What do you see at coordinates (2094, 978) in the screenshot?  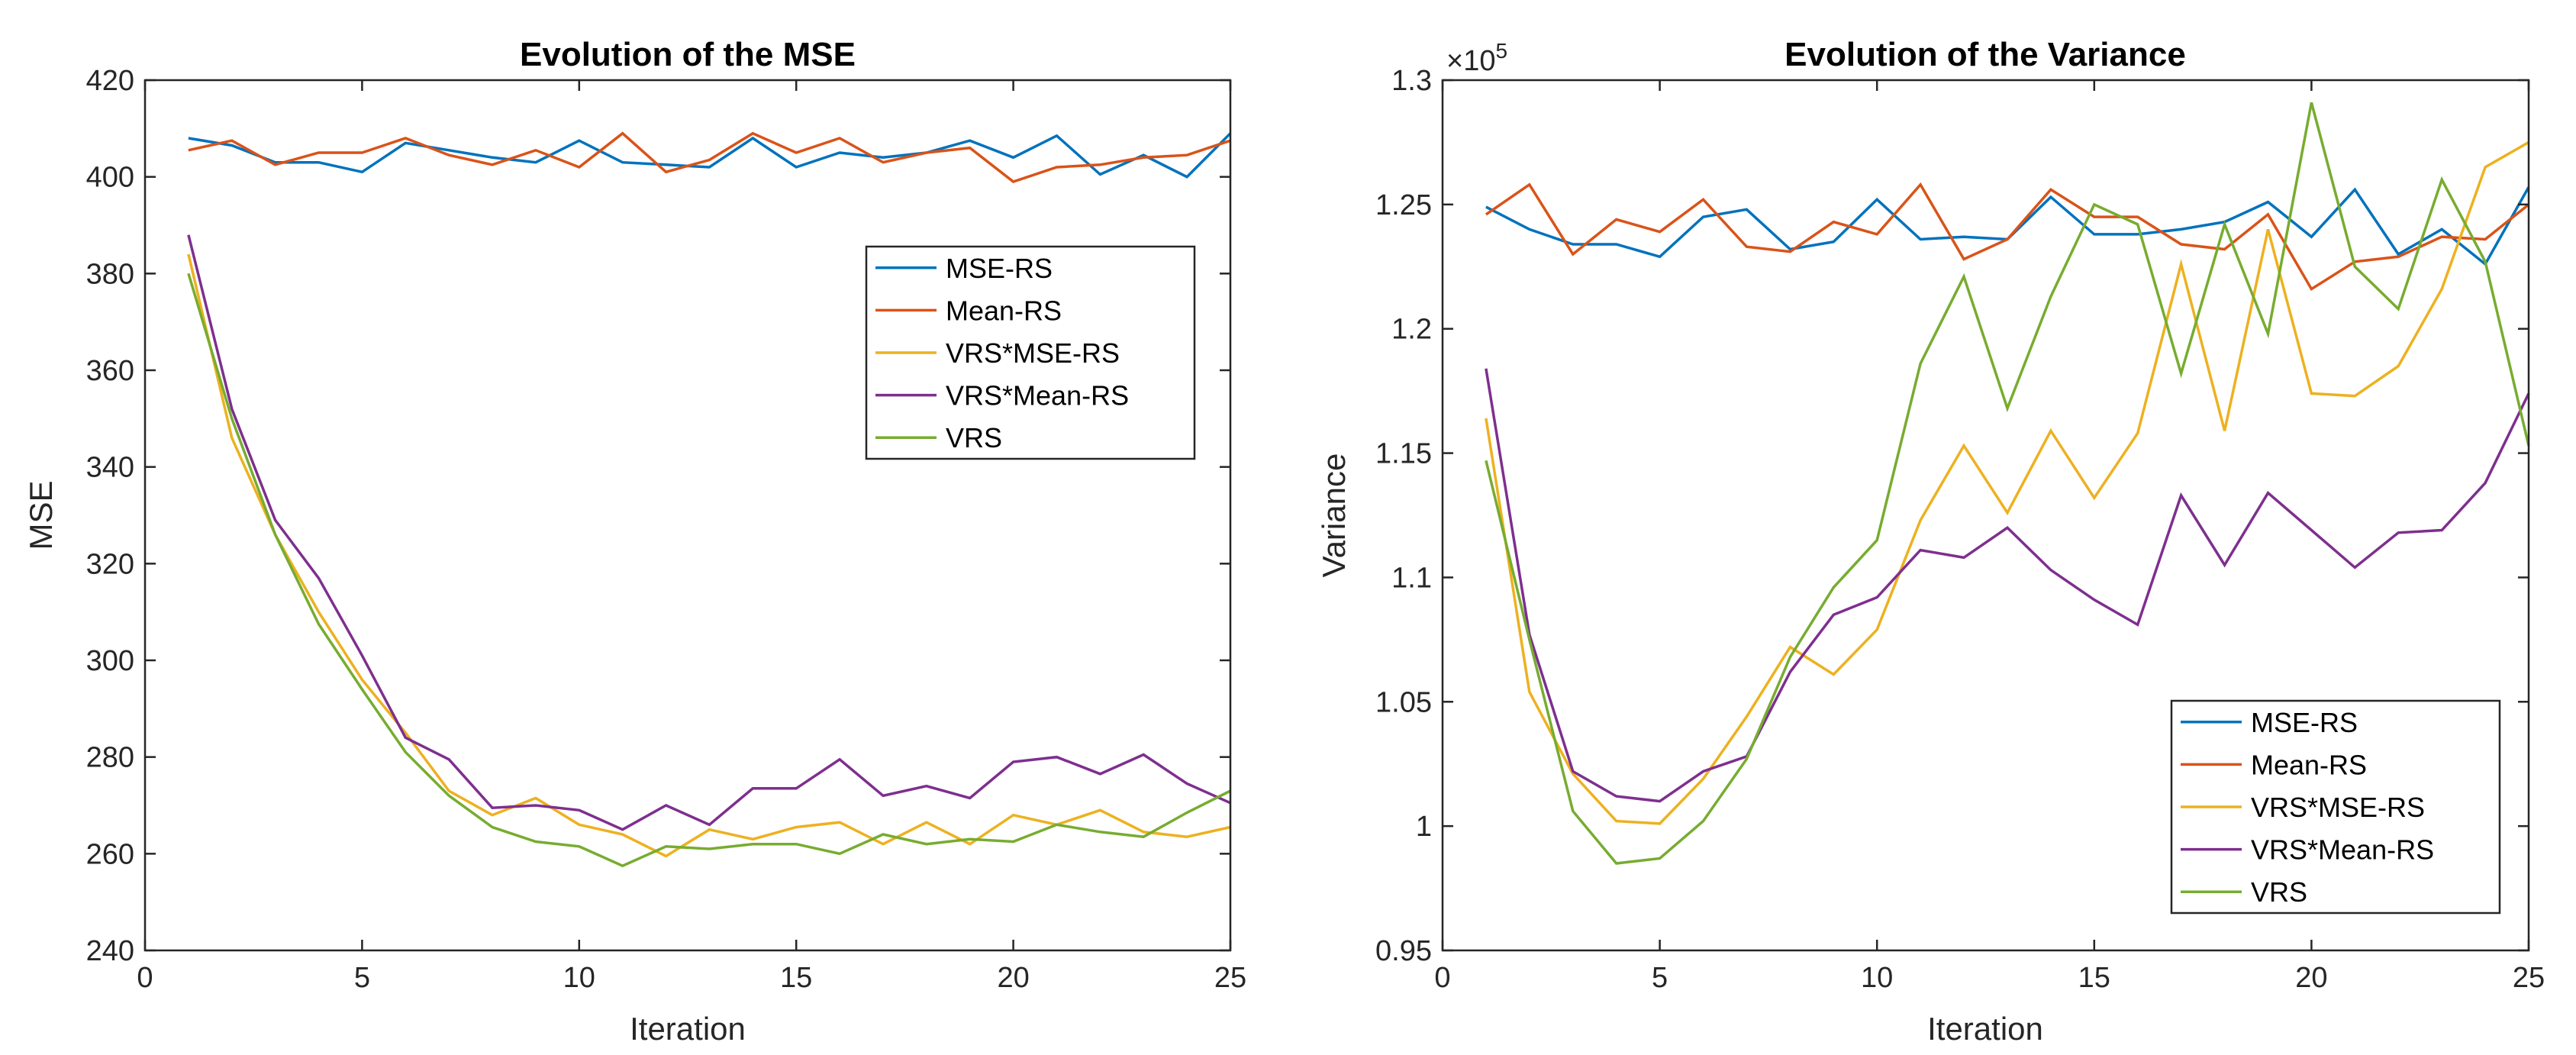 I see `variance-x-tick-label: 15` at bounding box center [2094, 978].